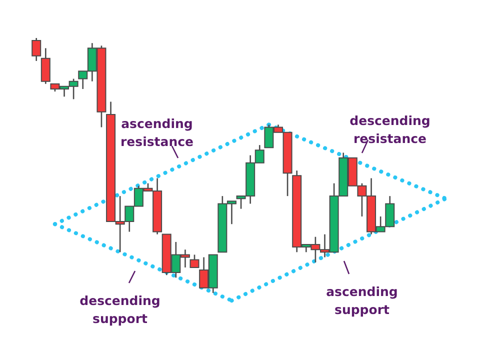  Describe the element at coordinates (157, 132) in the screenshot. I see `annotation: ascending resistance` at that location.